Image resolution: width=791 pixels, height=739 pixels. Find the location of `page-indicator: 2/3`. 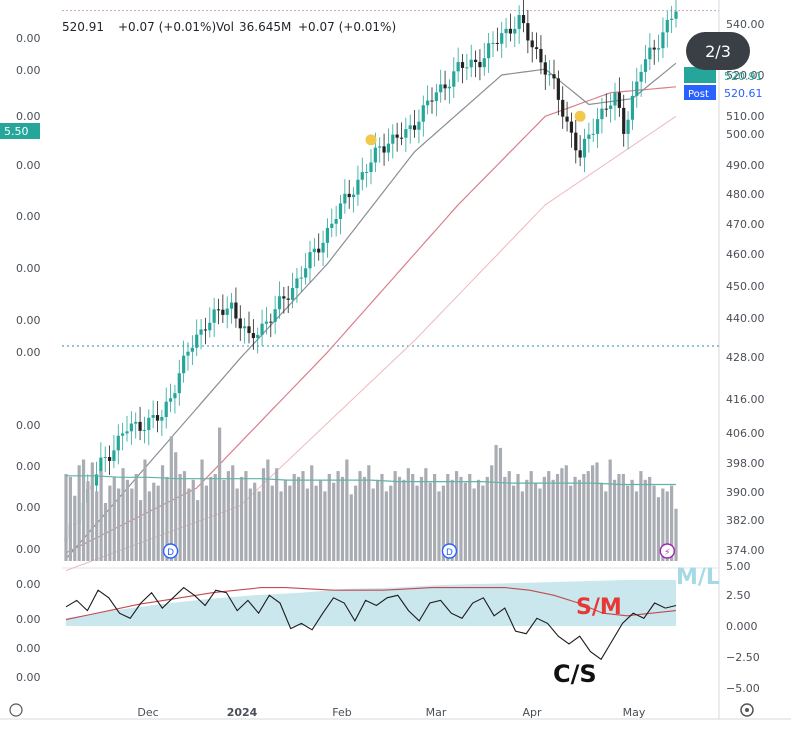

page-indicator: 2/3 is located at coordinates (718, 51).